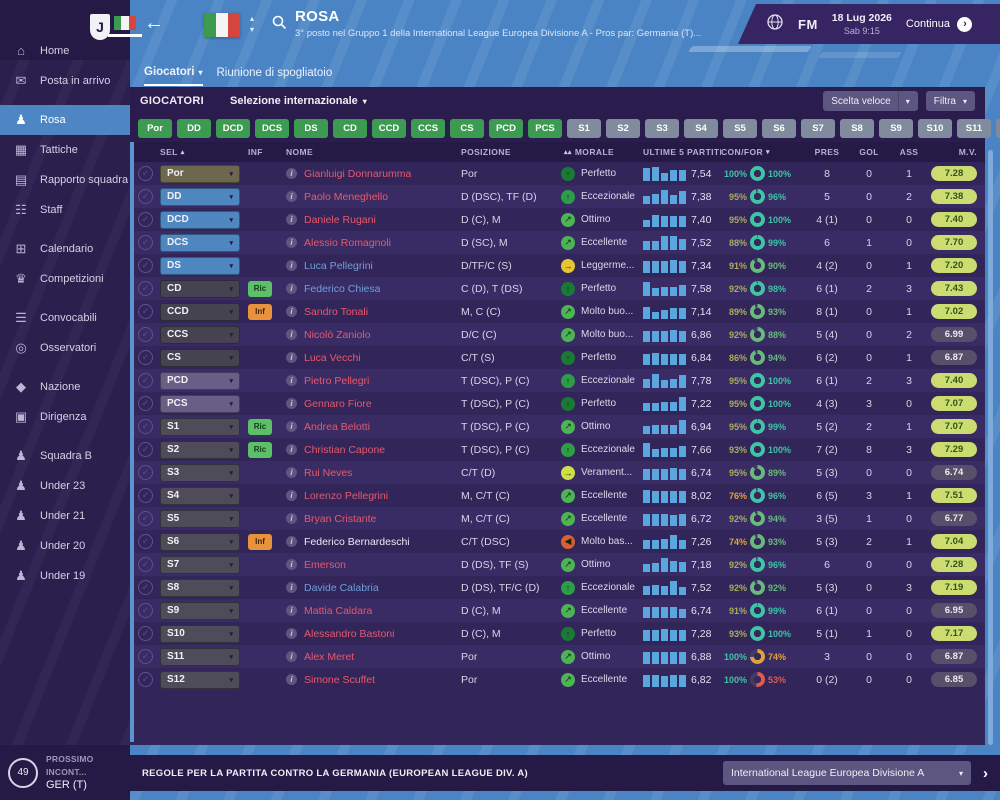 The height and width of the screenshot is (800, 1000). Describe the element at coordinates (337, 380) in the screenshot. I see `player-name: Pietro Pellegri` at that location.